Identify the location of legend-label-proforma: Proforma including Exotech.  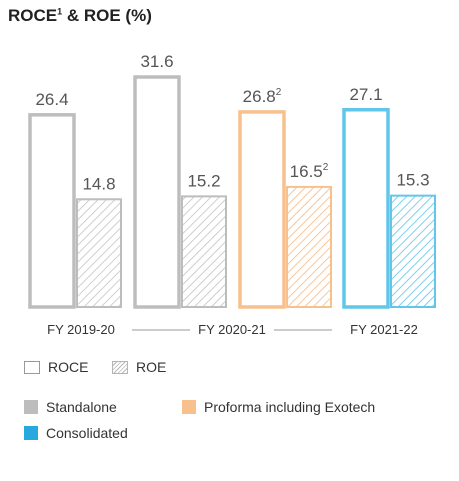
(290, 407).